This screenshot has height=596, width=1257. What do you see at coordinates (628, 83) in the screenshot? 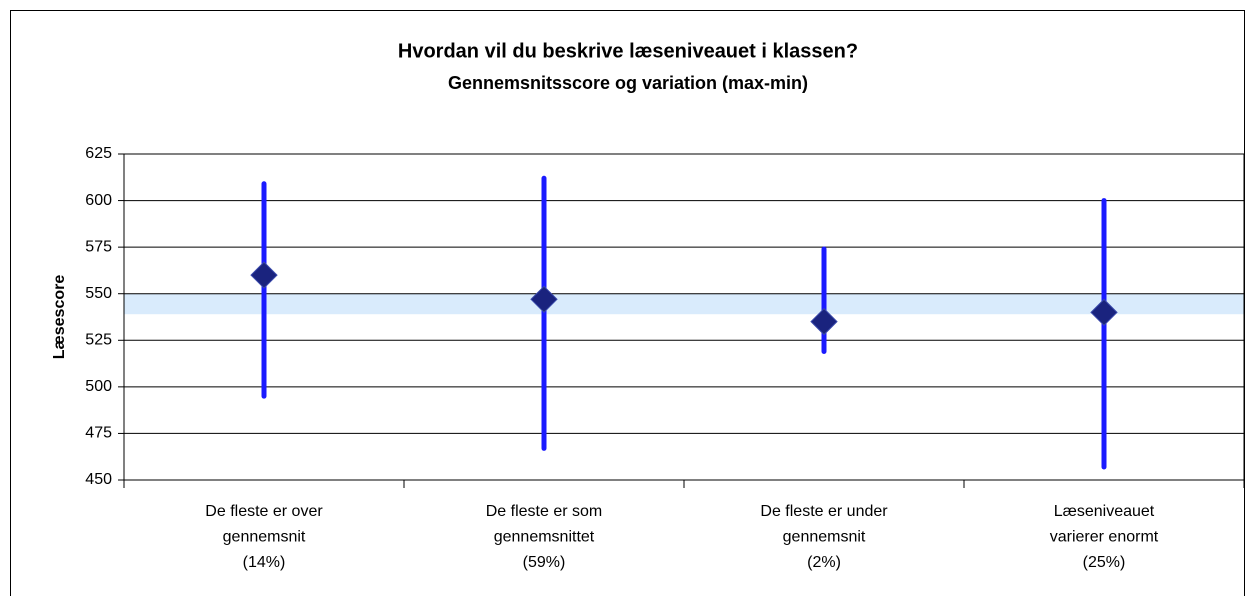
I see `chart-subtitle: Gennemsnitsscore og variation (max-min)` at bounding box center [628, 83].